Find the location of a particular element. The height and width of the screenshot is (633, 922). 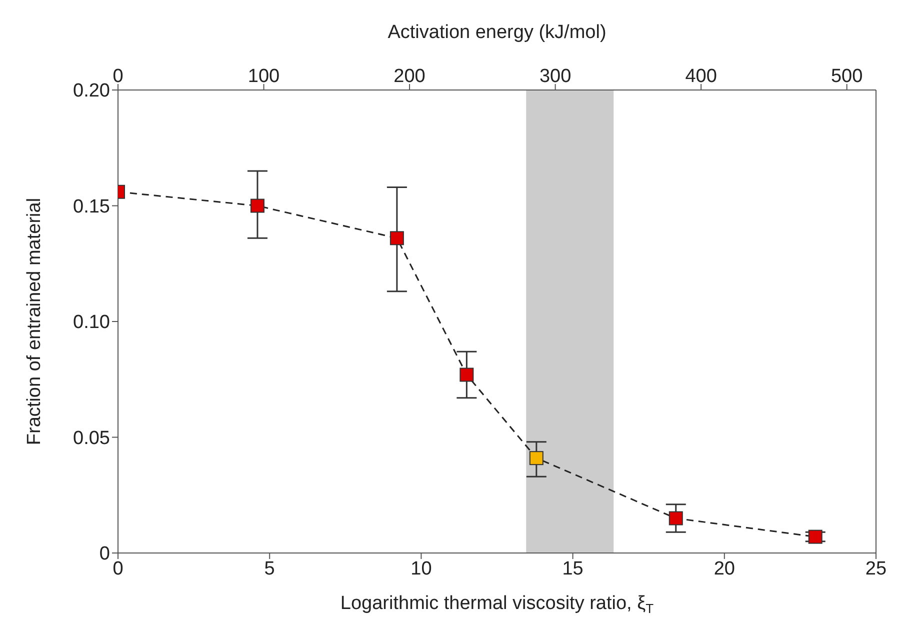

y-tick-label: 0.20 is located at coordinates (91, 91).